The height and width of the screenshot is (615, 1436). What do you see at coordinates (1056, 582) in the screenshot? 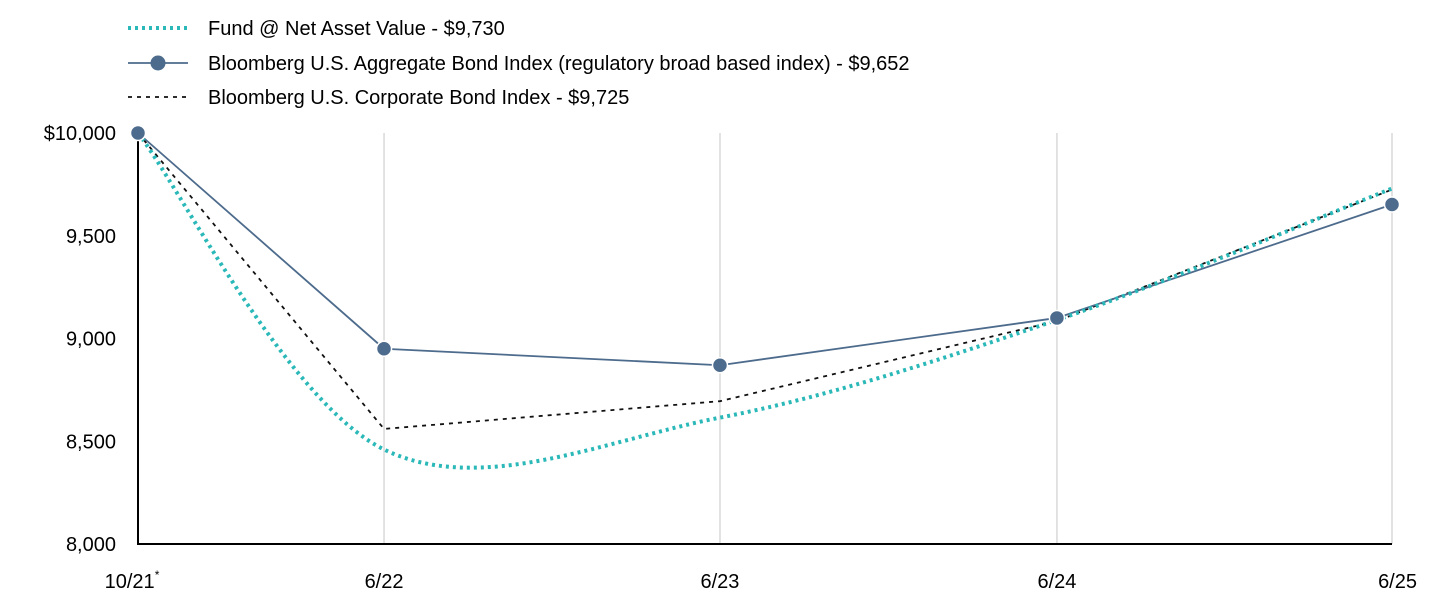
I see `x-tick-label: 6/24` at bounding box center [1056, 582].